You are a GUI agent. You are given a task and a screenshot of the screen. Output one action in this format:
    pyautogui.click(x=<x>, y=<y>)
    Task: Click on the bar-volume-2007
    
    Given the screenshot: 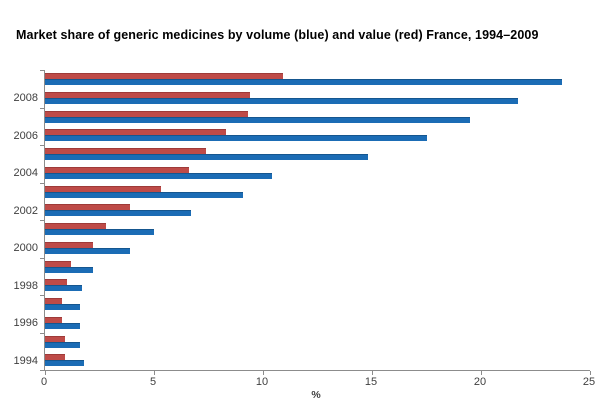 What is the action you would take?
    pyautogui.click(x=258, y=119)
    